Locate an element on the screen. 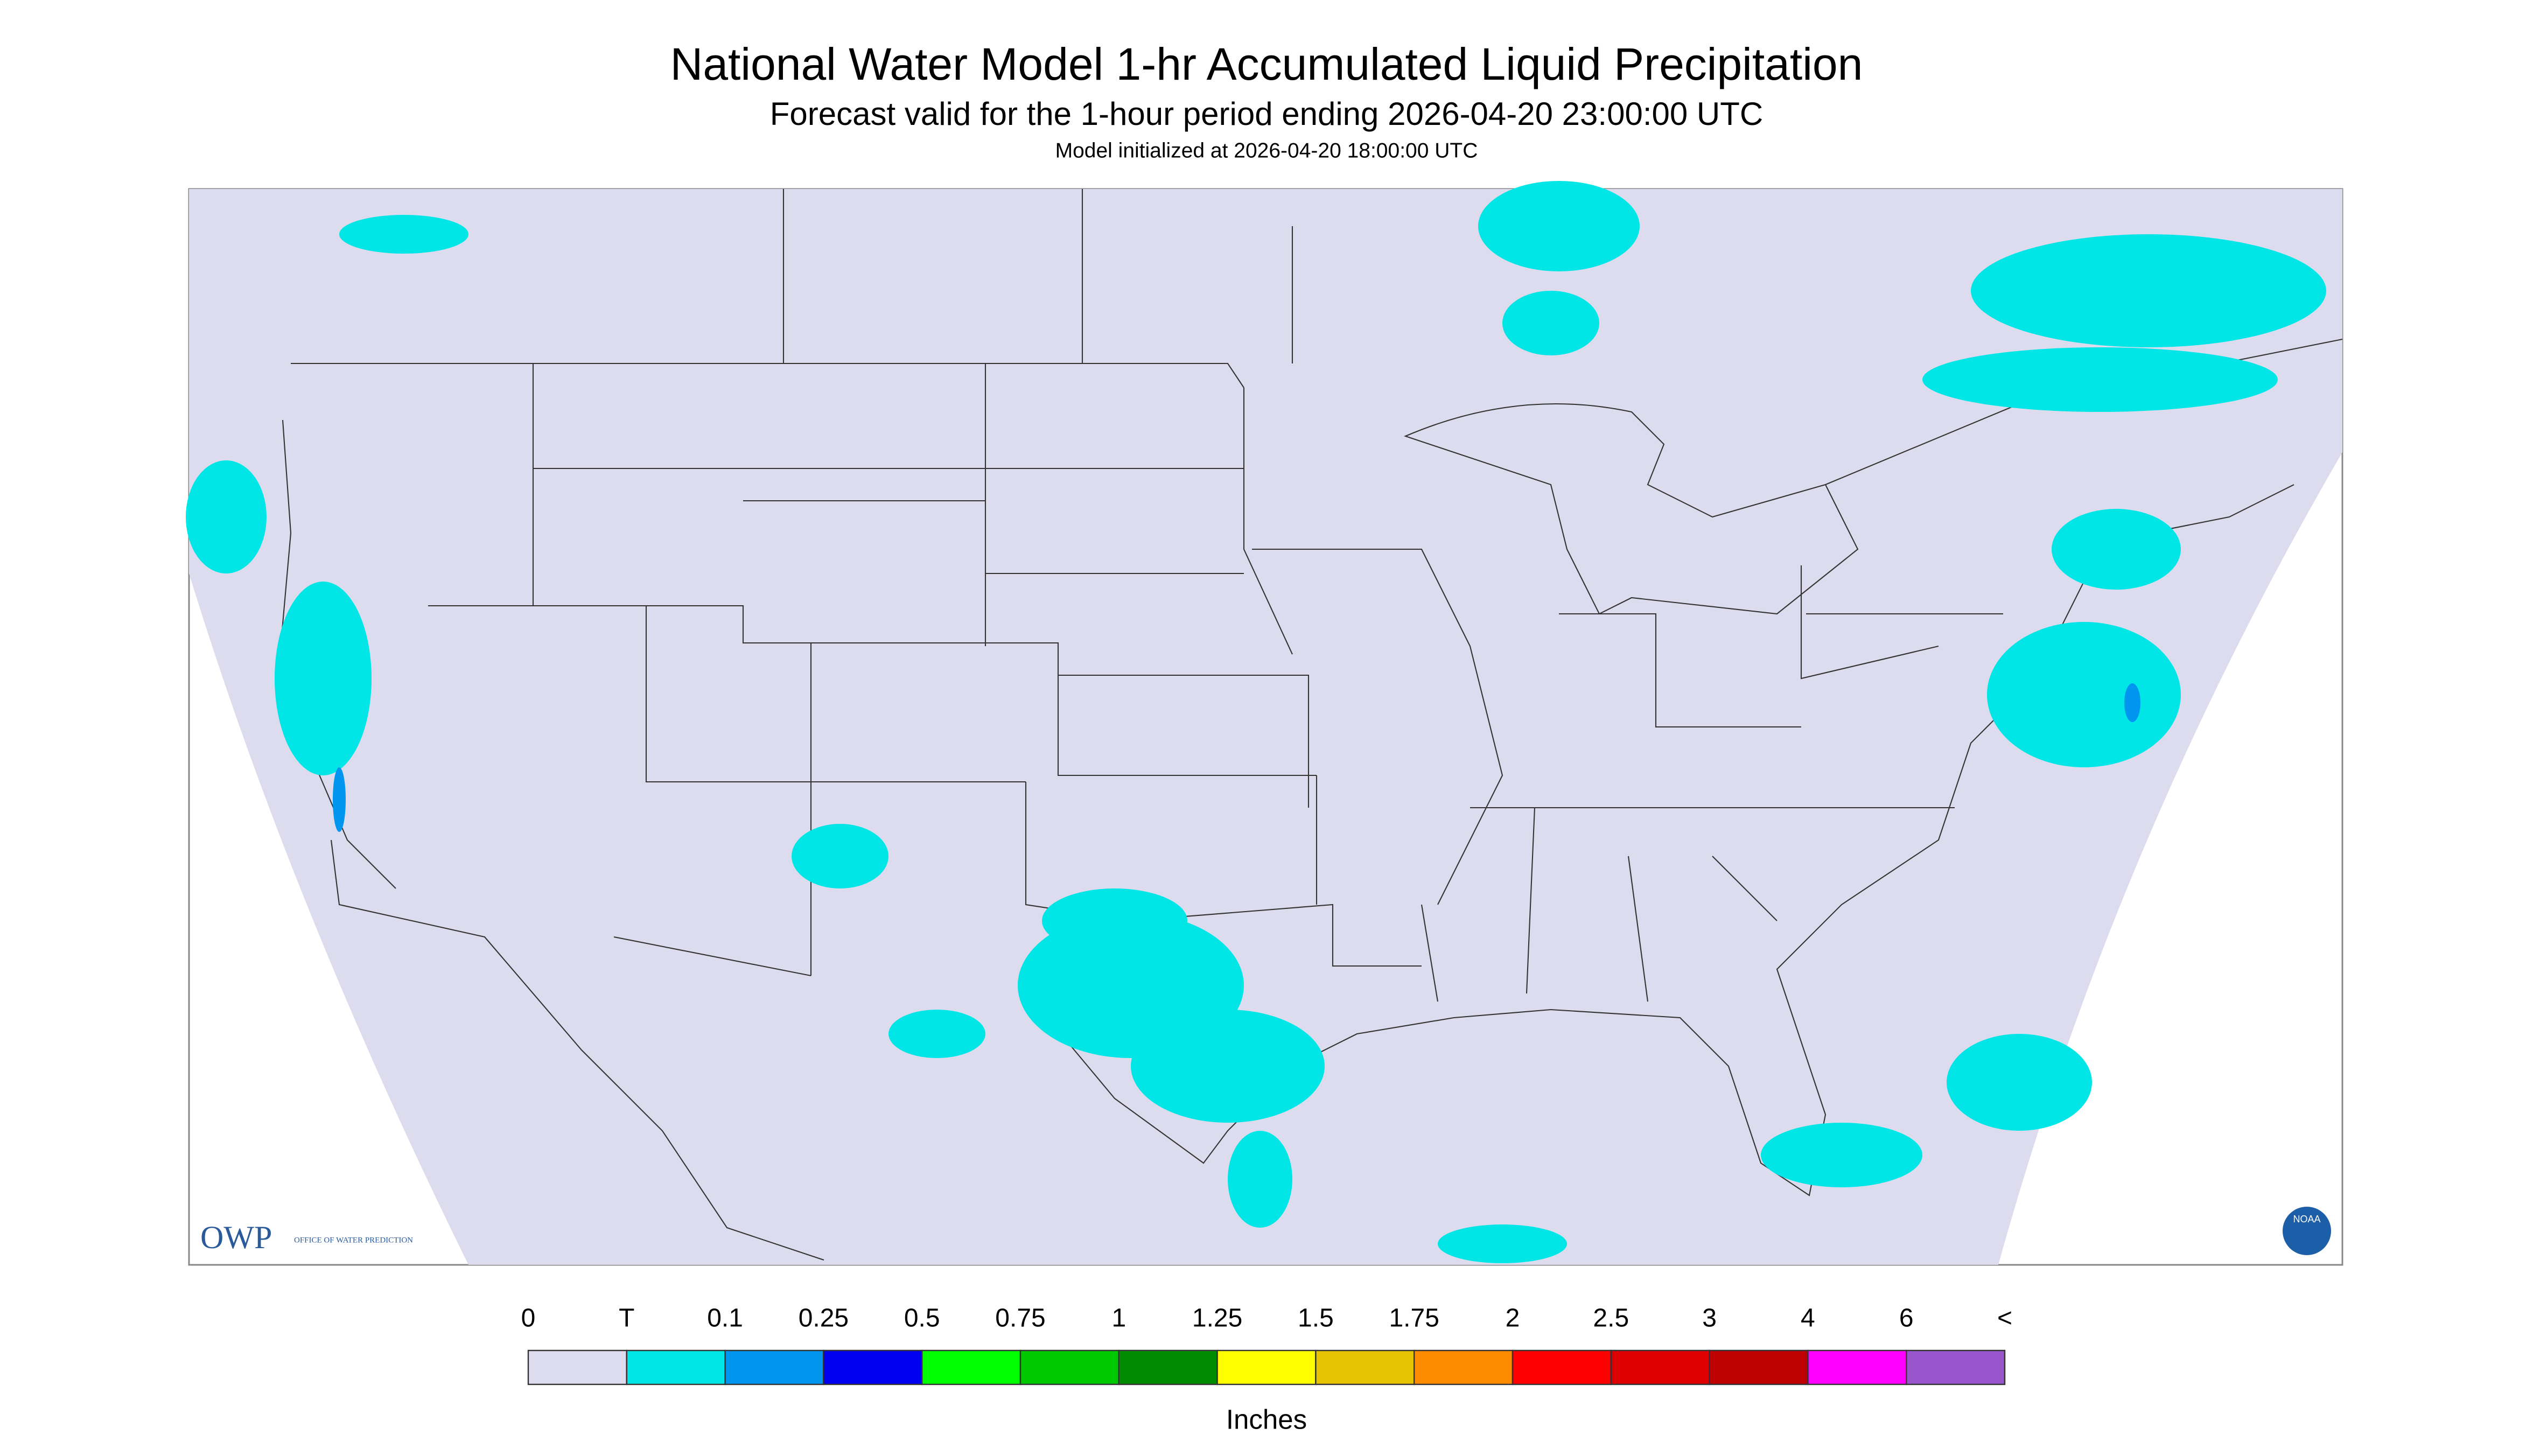  legend-label: 1.25 is located at coordinates (1217, 1318).